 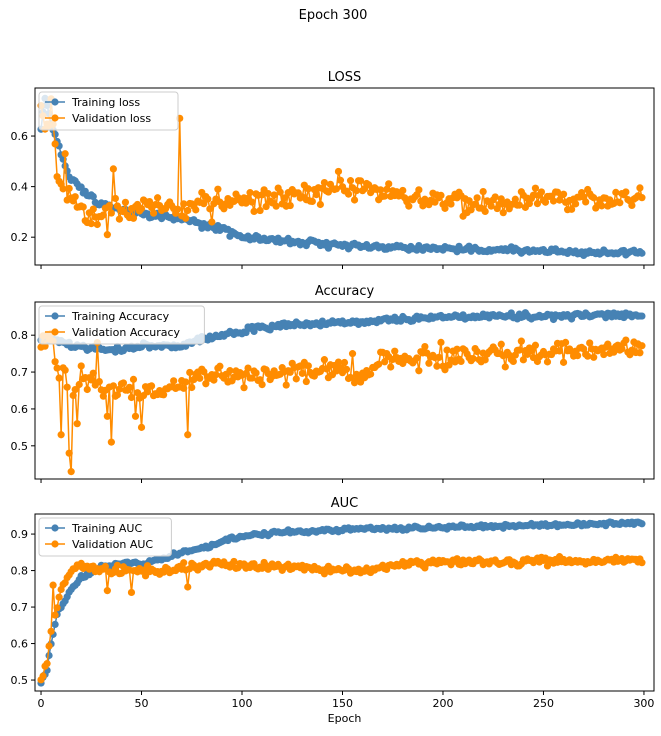 What do you see at coordinates (543, 703) in the screenshot?
I see `x-tick-label: 250` at bounding box center [543, 703].